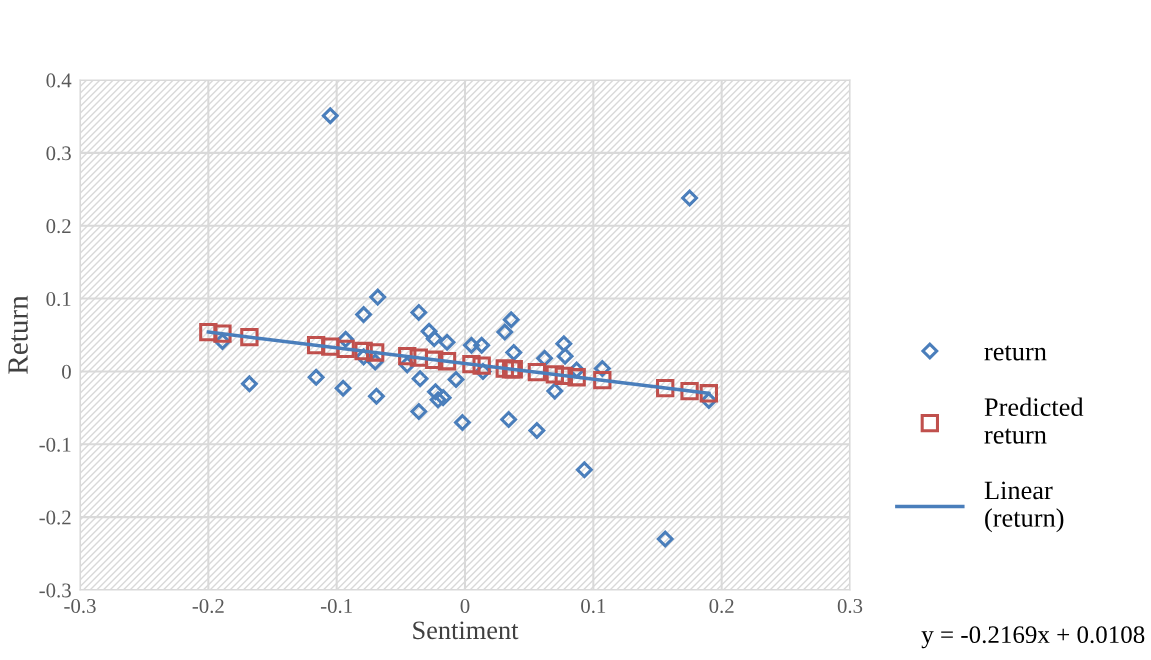 This screenshot has height=660, width=1151. I want to click on x-tick-label: -0.1, so click(336, 606).